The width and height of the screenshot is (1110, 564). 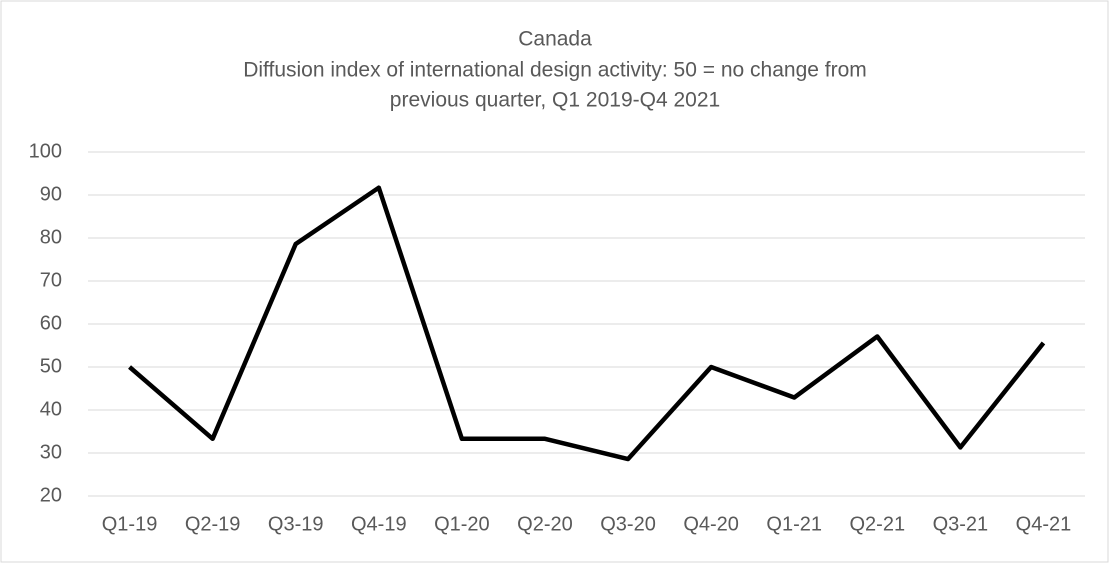 I want to click on y-tick-label: 100, so click(x=45, y=151).